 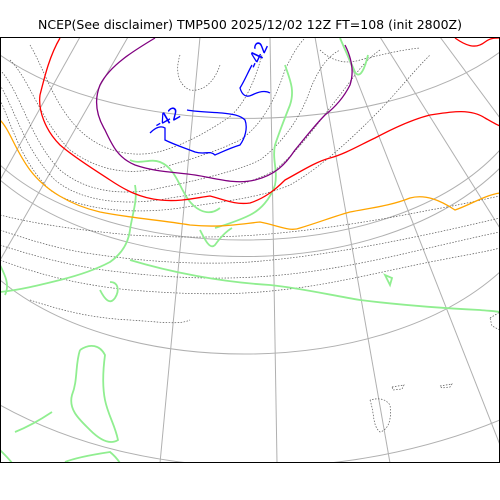 What do you see at coordinates (477, 42) in the screenshot?
I see `isotherm-red` at bounding box center [477, 42].